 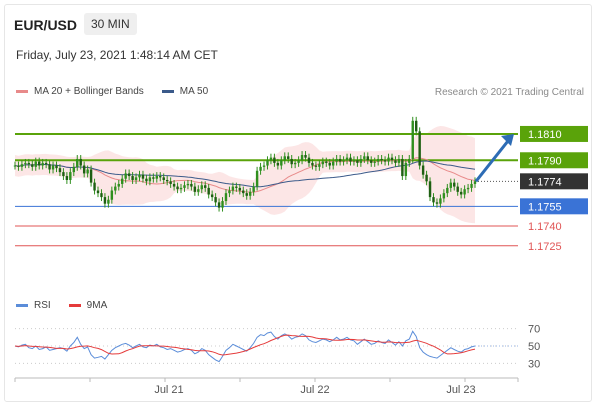 I want to click on legend-rsi-ma: 9MA, so click(x=88, y=305).